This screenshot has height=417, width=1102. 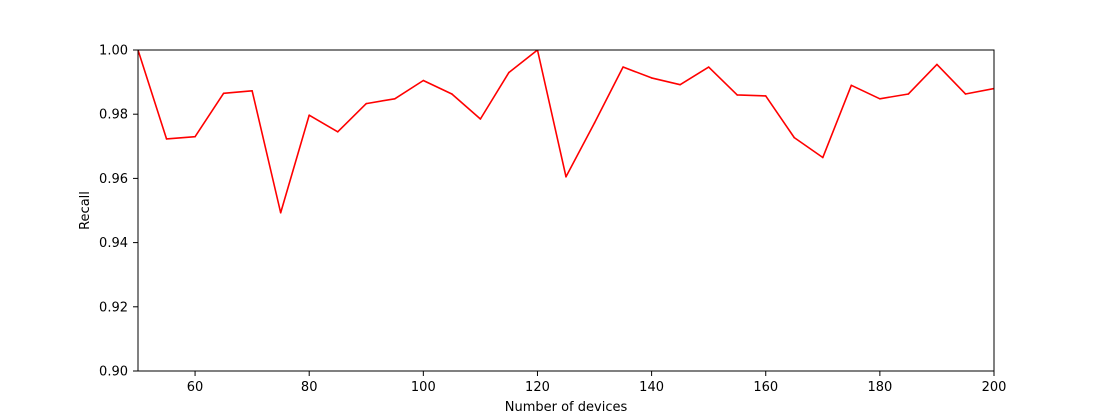 I want to click on x-tick-label: 120, so click(x=537, y=387).